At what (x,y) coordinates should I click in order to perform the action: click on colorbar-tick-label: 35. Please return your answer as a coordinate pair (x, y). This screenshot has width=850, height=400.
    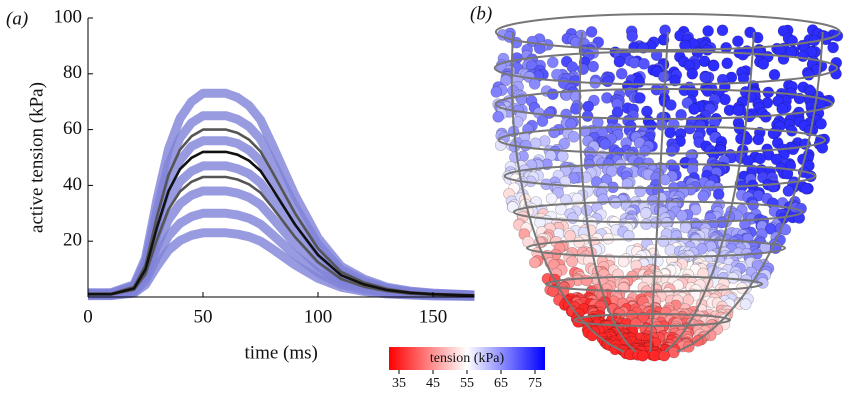
    Looking at the image, I should click on (399, 383).